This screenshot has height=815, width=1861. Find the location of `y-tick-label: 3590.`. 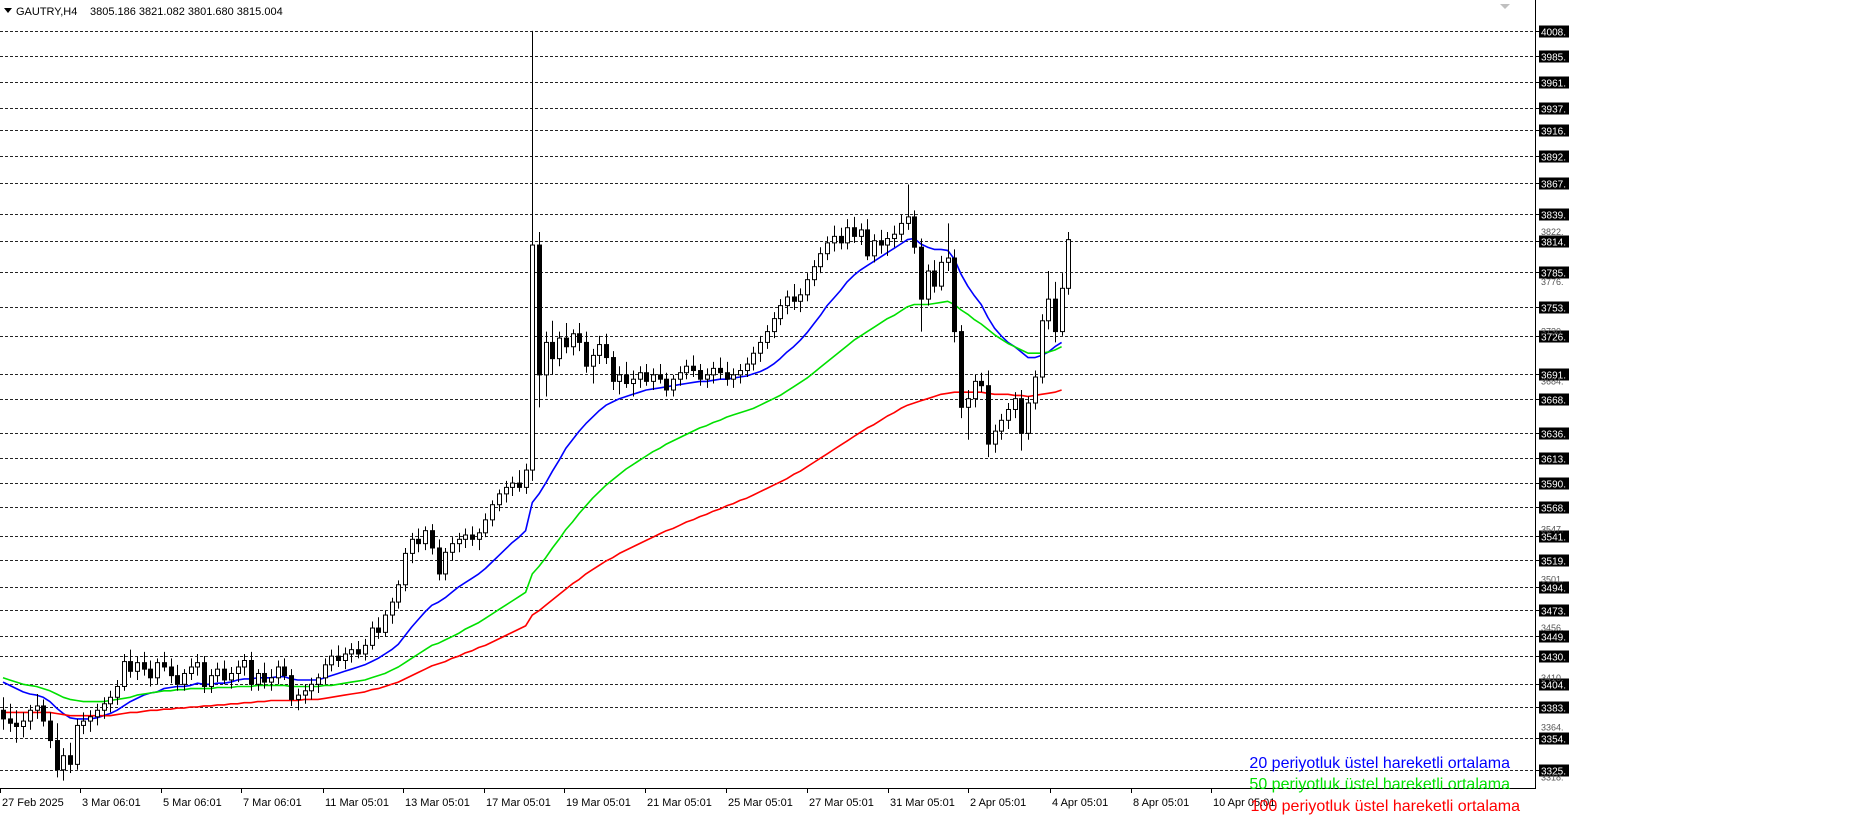

y-tick-label: 3590. is located at coordinates (1553, 485).